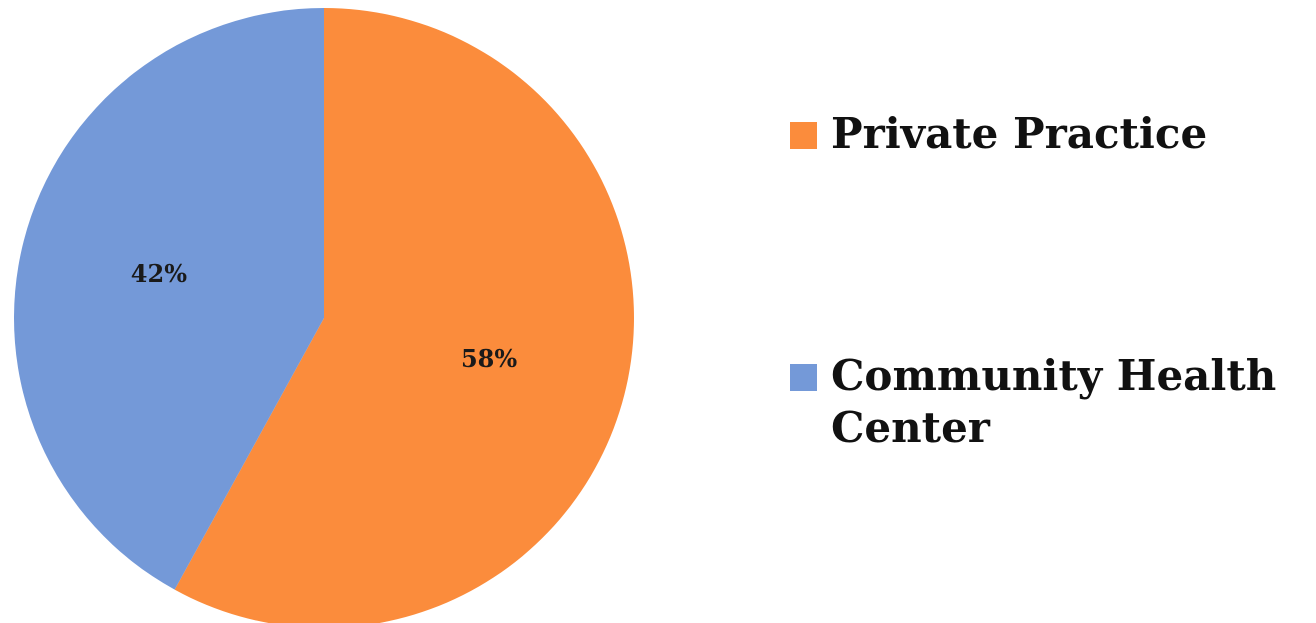 The height and width of the screenshot is (623, 1316). I want to click on data-label-community-health-center: 42%, so click(159, 273).